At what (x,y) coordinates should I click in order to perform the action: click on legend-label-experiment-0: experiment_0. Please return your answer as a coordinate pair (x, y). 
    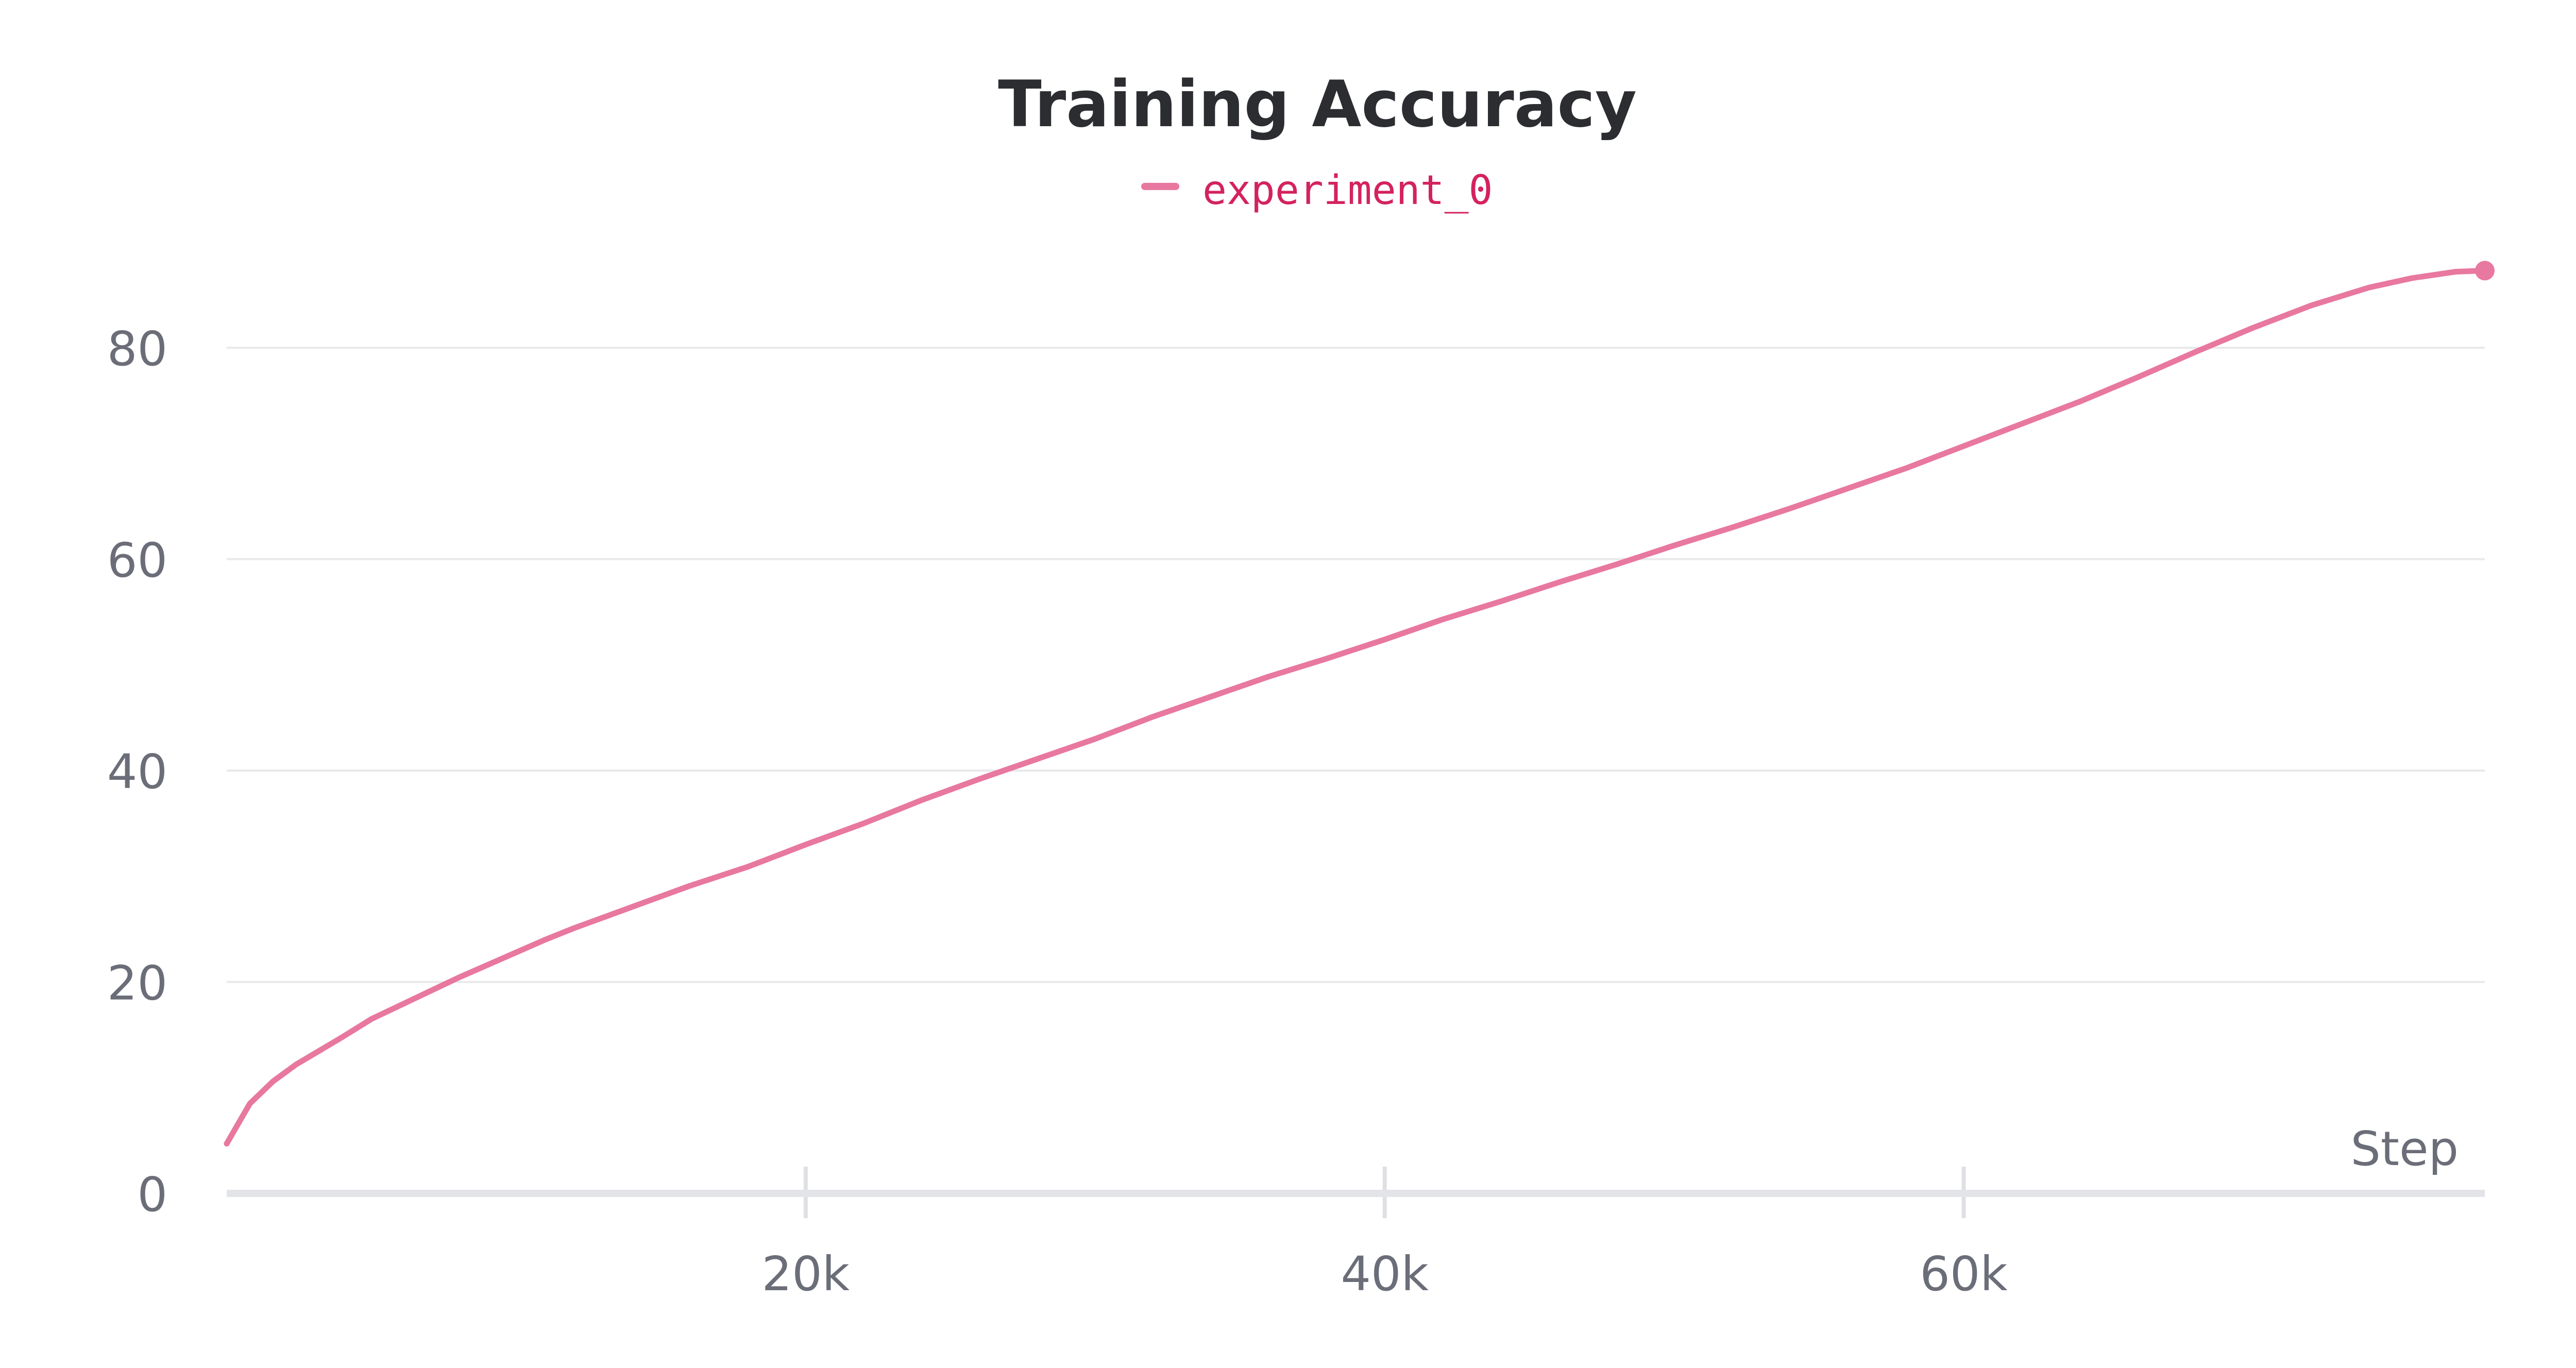
    Looking at the image, I should click on (1347, 190).